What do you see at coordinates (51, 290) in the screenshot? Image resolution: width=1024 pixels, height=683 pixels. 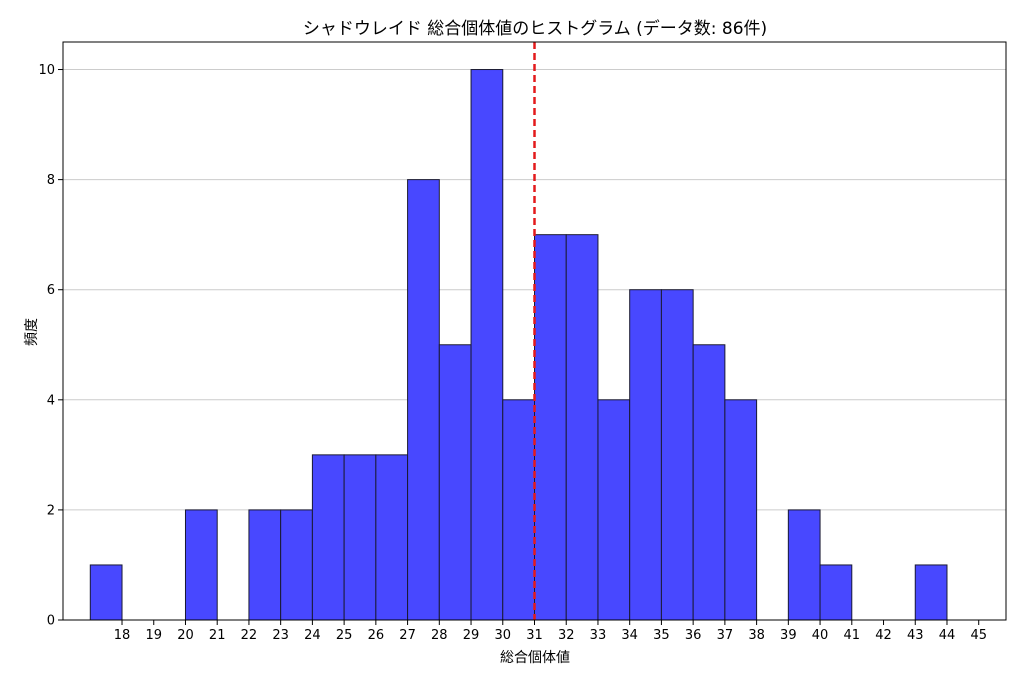 I see `y-tick-label: 6` at bounding box center [51, 290].